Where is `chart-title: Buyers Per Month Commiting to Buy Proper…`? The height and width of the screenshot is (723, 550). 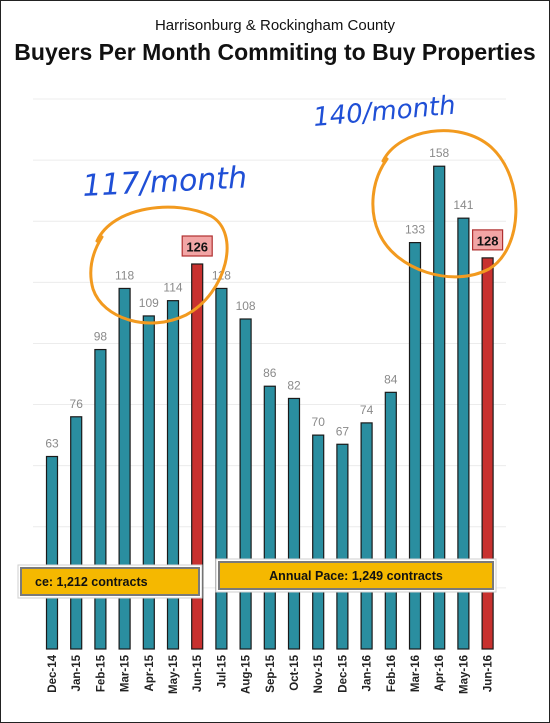
chart-title: Buyers Per Month Commiting to Buy Proper… is located at coordinates (275, 52).